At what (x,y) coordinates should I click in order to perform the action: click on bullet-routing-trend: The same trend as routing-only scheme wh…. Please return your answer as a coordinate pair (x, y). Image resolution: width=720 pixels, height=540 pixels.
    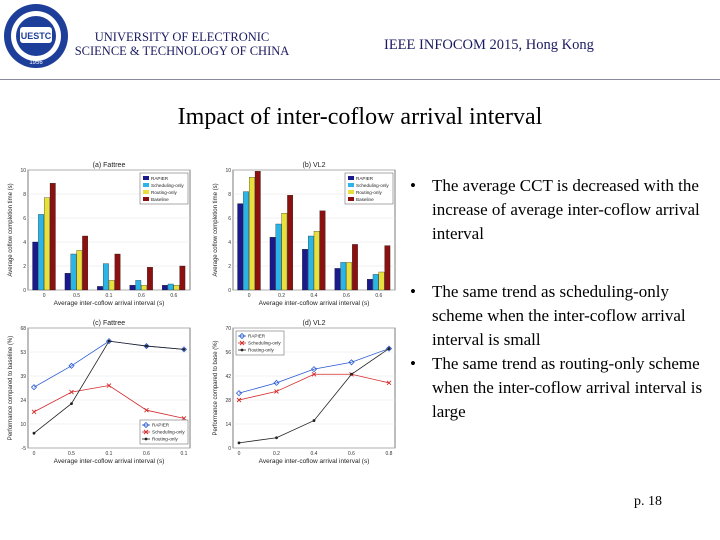
    Looking at the image, I should click on (559, 388).